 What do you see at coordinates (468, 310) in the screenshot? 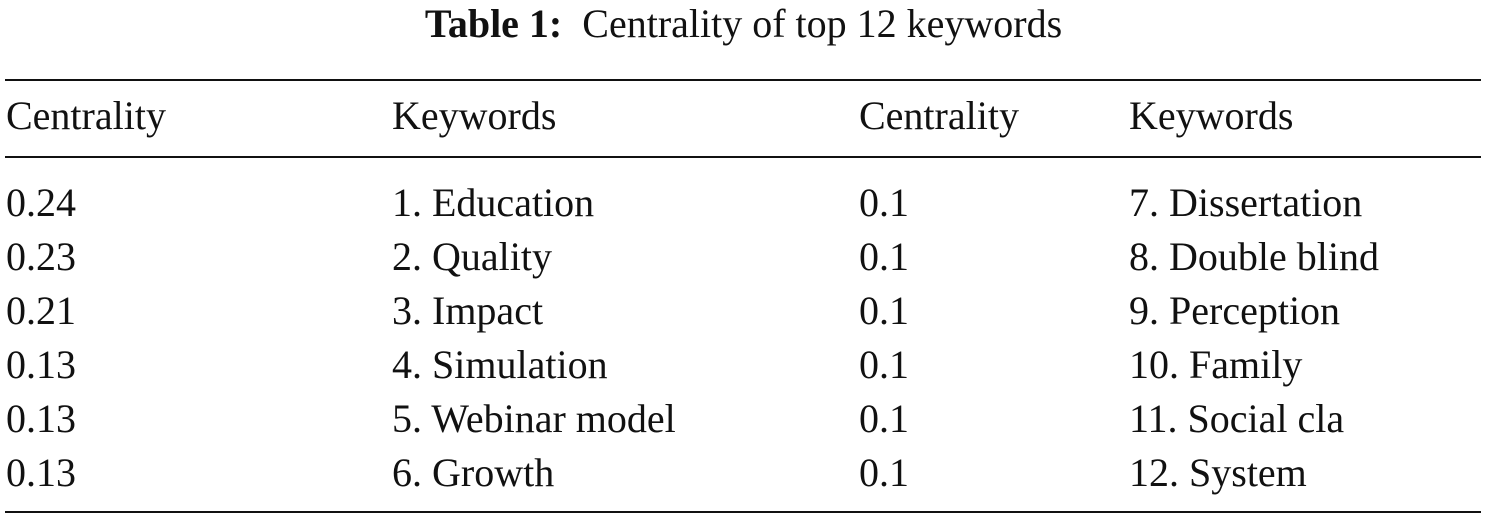
I see `keyword-cell: 3. Impact` at bounding box center [468, 310].